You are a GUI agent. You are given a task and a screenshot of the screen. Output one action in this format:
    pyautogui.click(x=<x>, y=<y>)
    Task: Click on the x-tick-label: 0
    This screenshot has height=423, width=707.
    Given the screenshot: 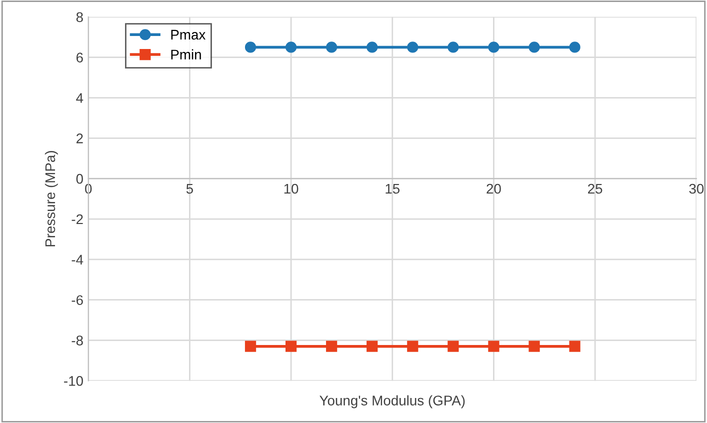 What is the action you would take?
    pyautogui.click(x=88, y=189)
    